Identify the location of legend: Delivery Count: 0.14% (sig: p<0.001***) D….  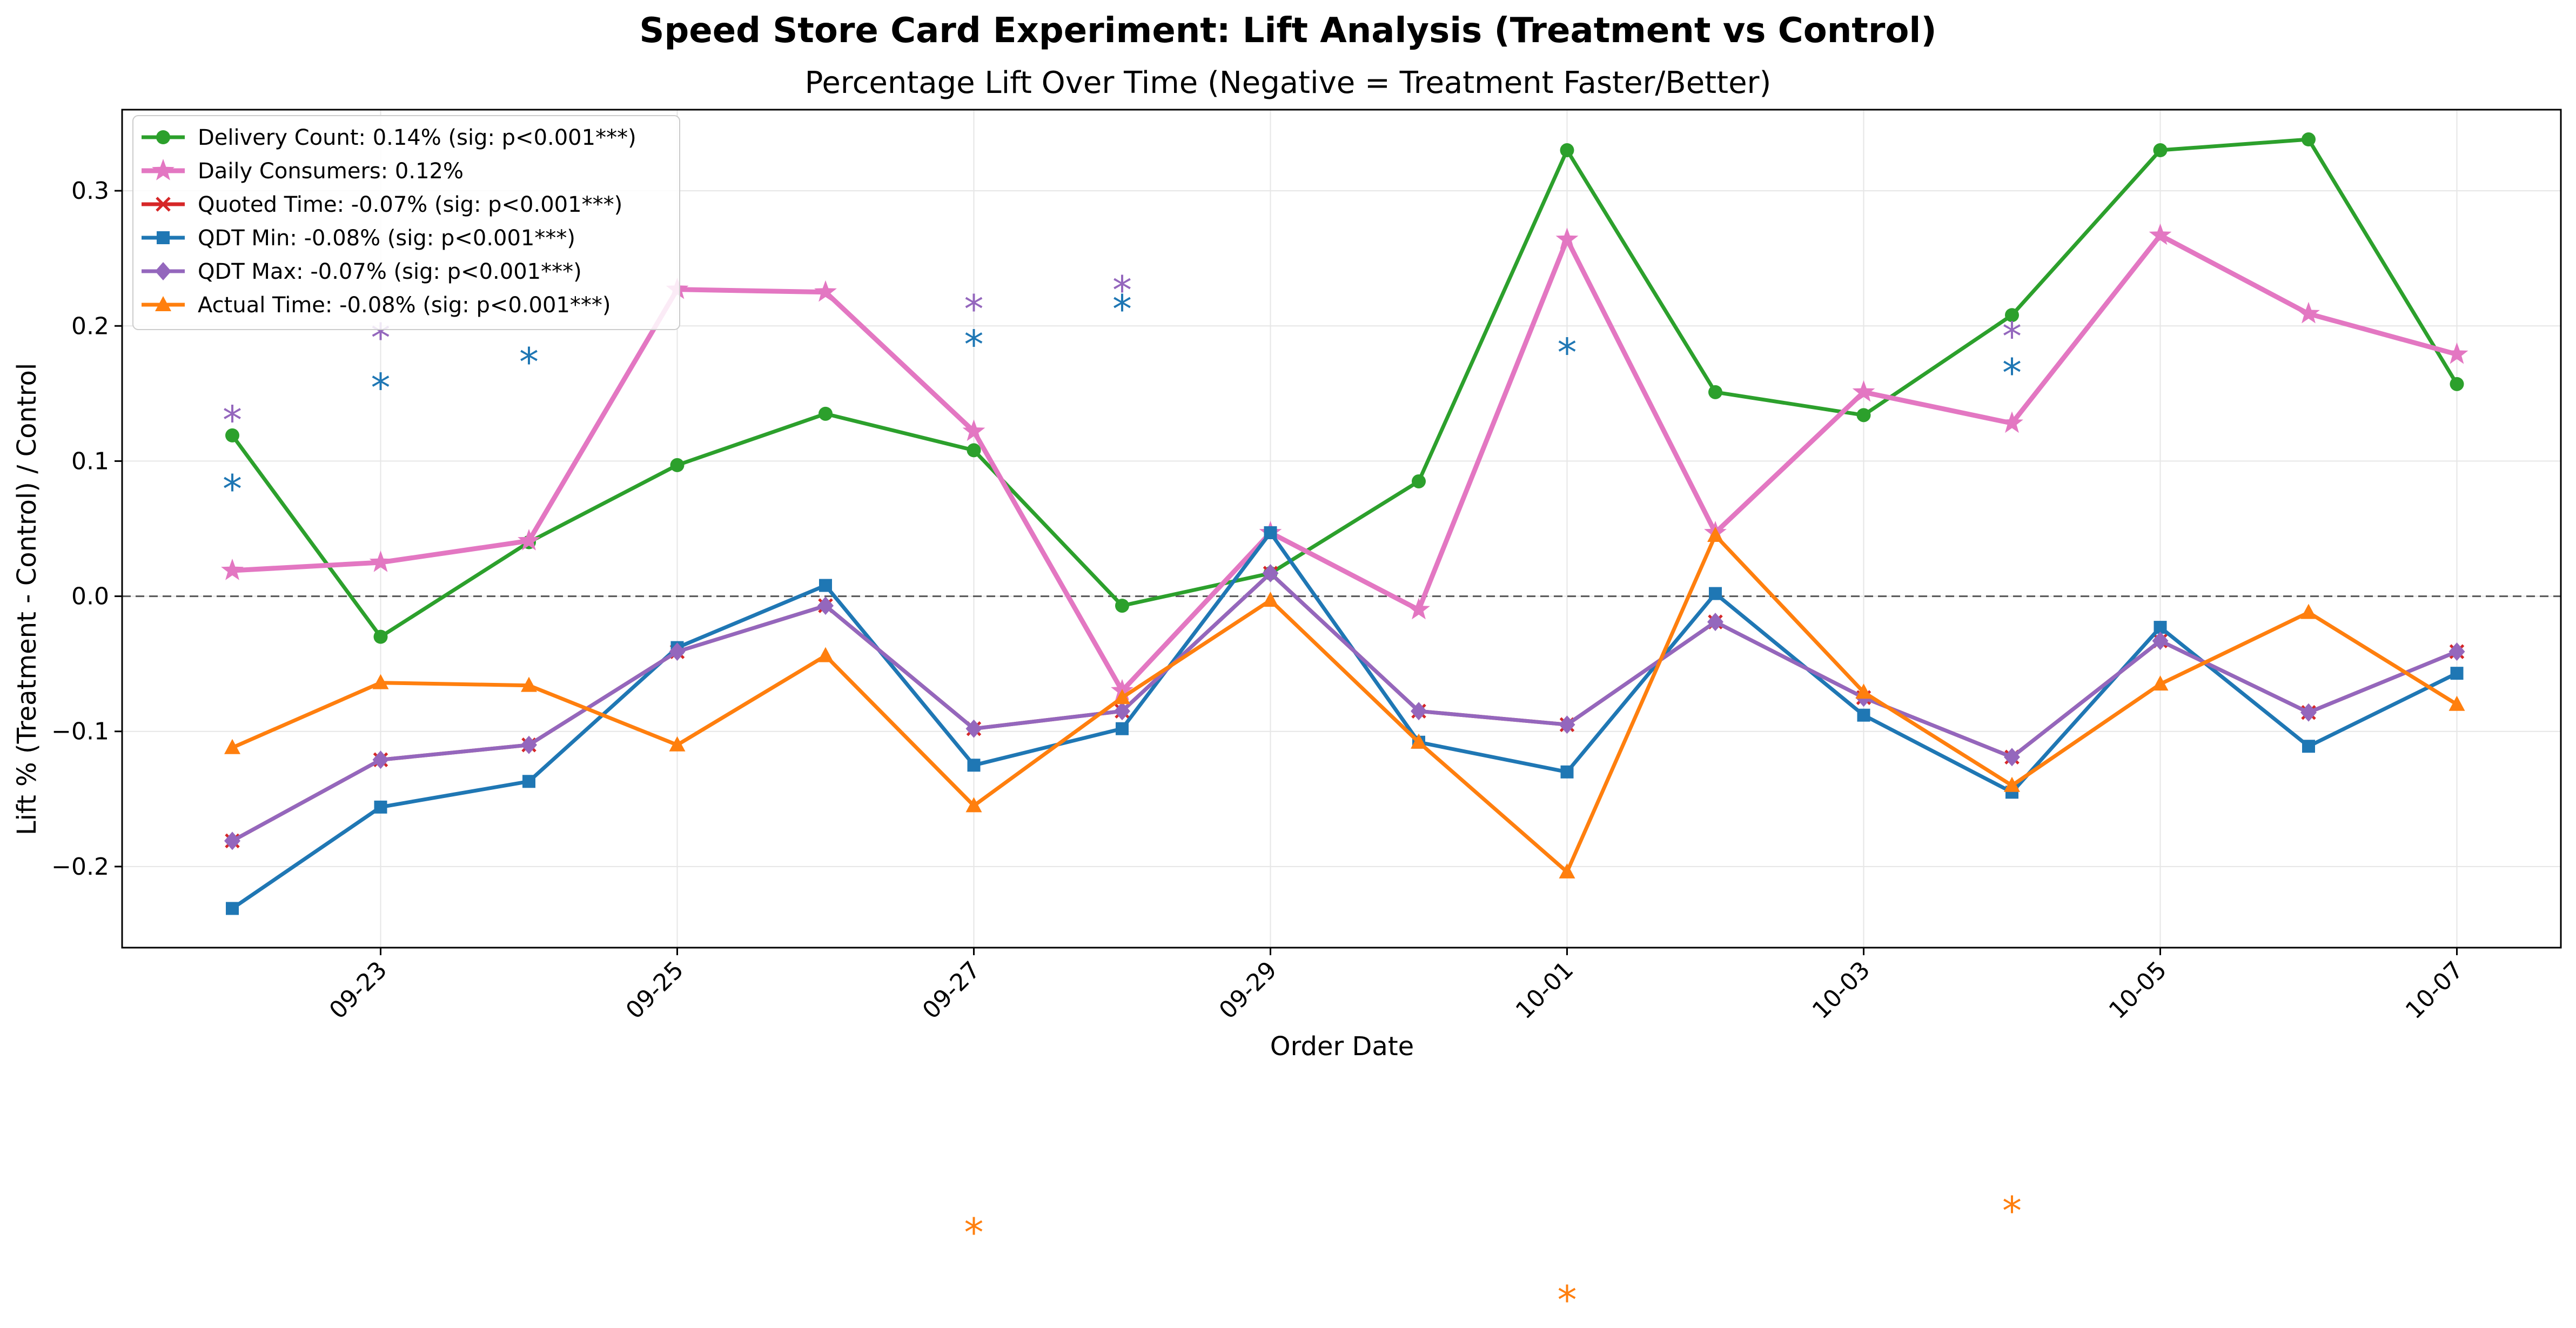
(406, 222).